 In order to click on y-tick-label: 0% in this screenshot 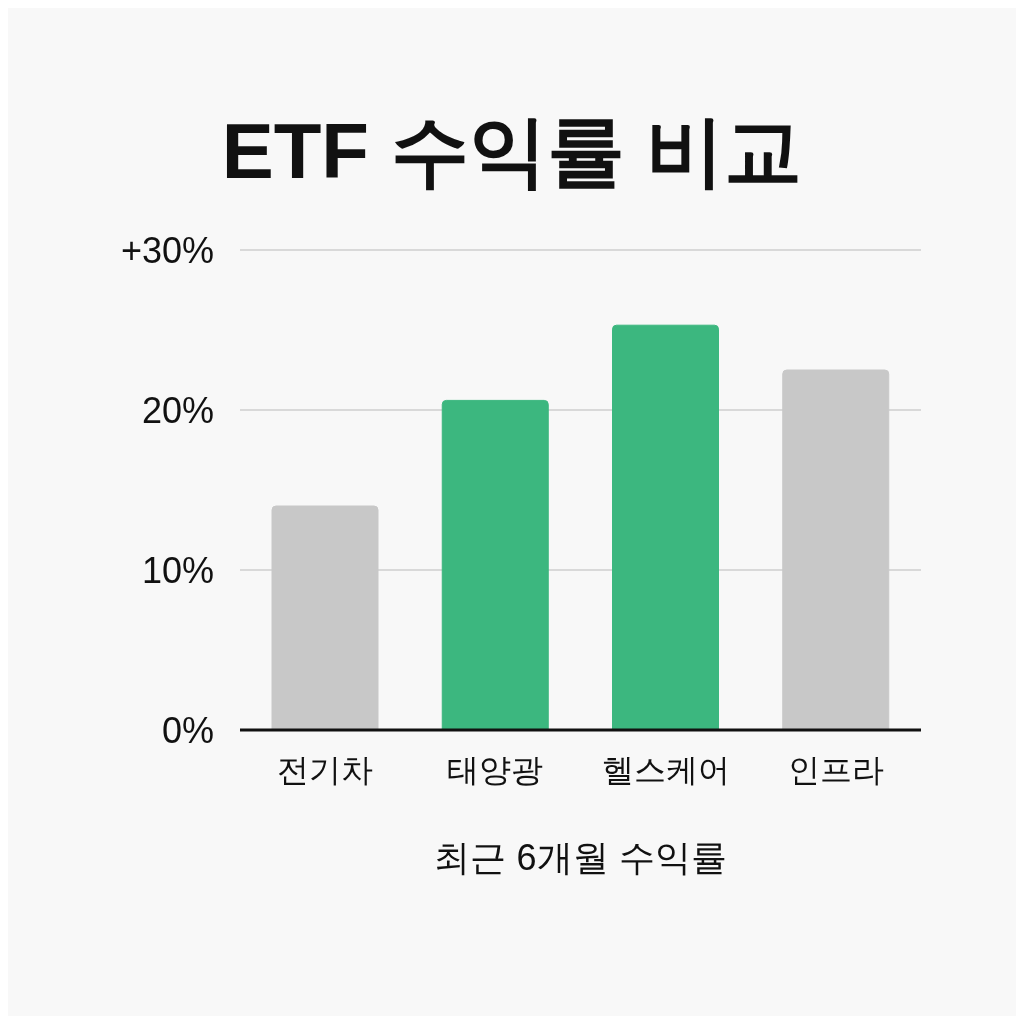, I will do `click(187, 730)`.